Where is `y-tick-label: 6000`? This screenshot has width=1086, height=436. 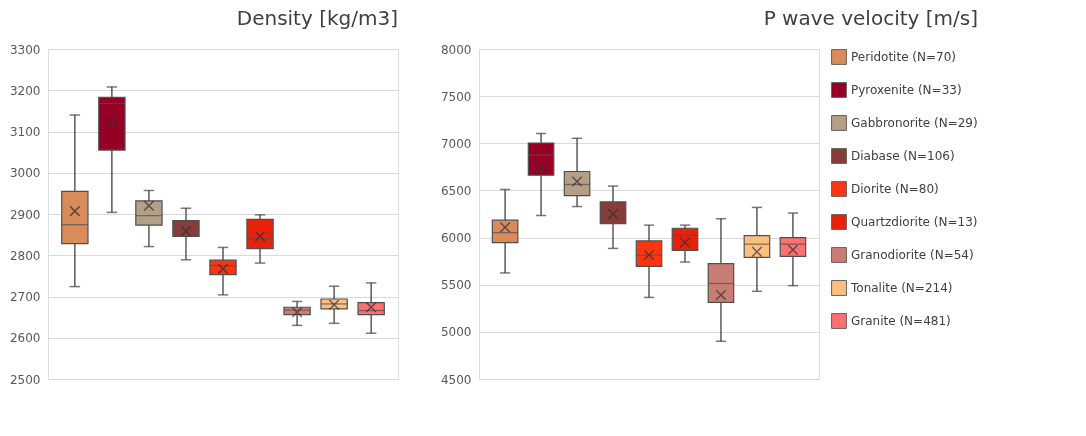 y-tick-label: 6000 is located at coordinates (456, 238).